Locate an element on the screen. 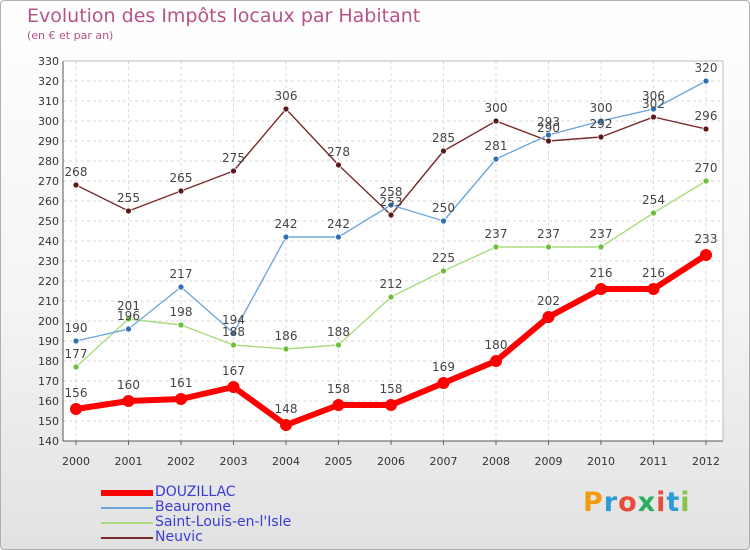 This screenshot has height=550, width=750. data-label-douzillac: 156 is located at coordinates (76, 393).